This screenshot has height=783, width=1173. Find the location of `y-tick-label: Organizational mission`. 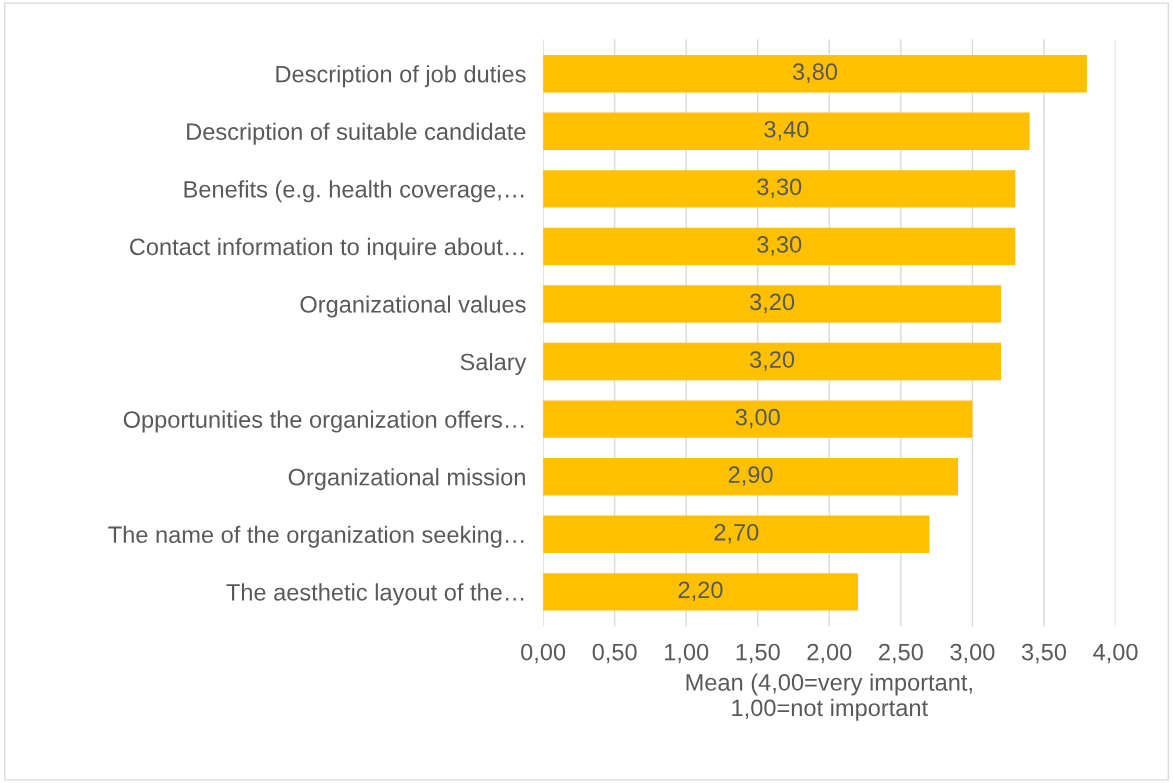

y-tick-label: Organizational mission is located at coordinates (406, 479).